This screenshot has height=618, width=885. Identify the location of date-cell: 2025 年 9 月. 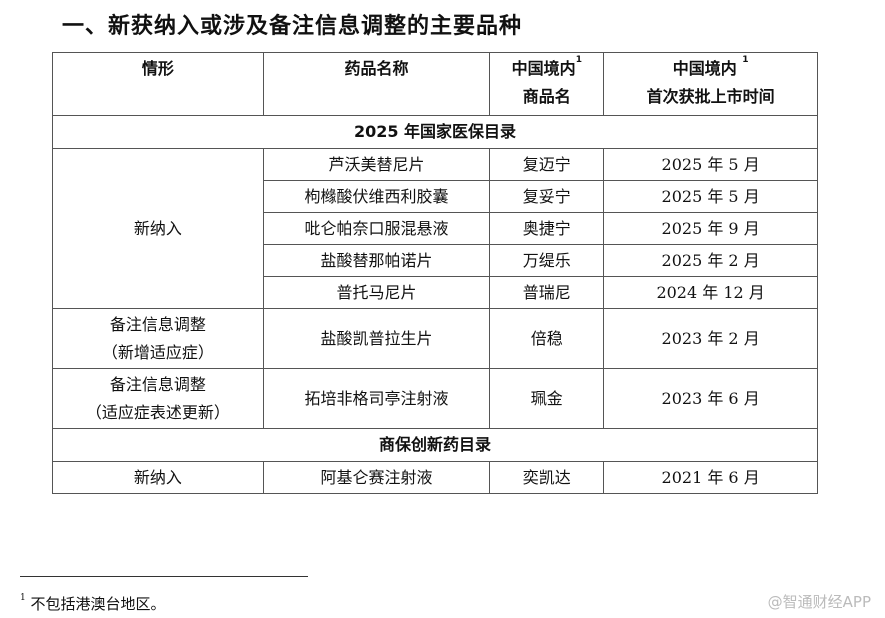
(710, 228).